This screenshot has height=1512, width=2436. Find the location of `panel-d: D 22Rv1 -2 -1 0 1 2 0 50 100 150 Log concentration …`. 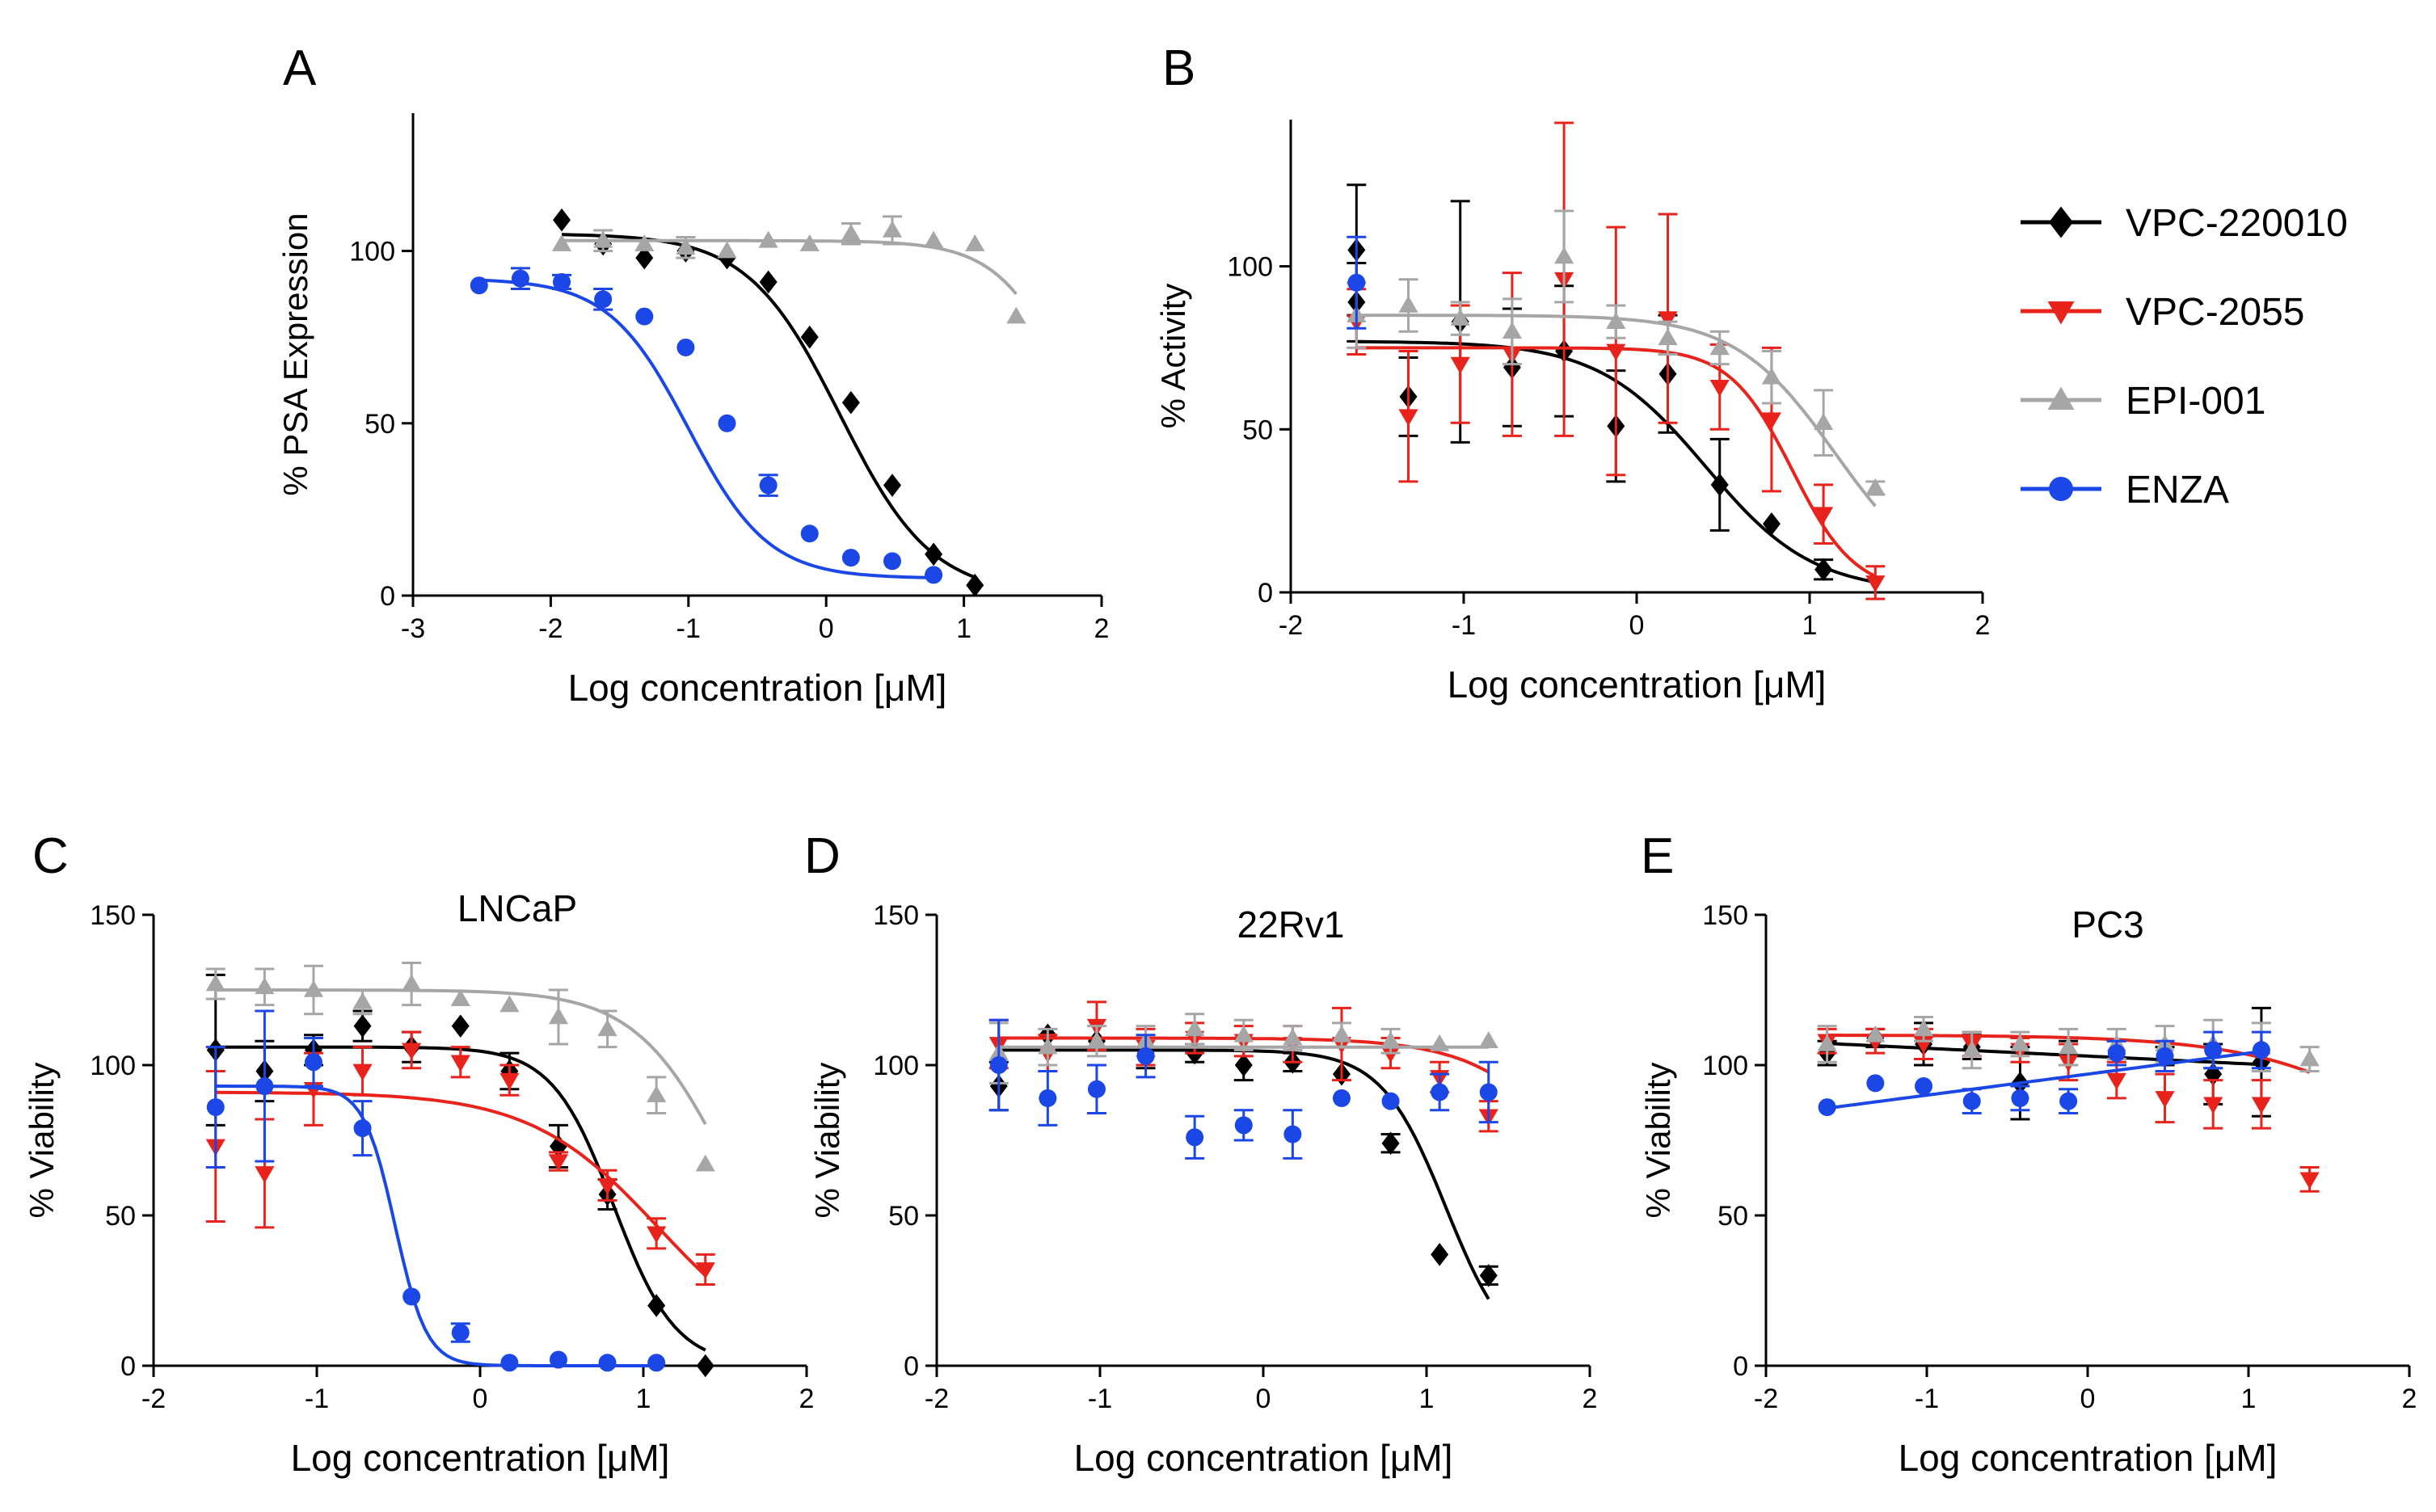

panel-d: D 22Rv1 -2 -1 0 1 2 0 50 100 150 Log concentration … is located at coordinates (1200, 1153).